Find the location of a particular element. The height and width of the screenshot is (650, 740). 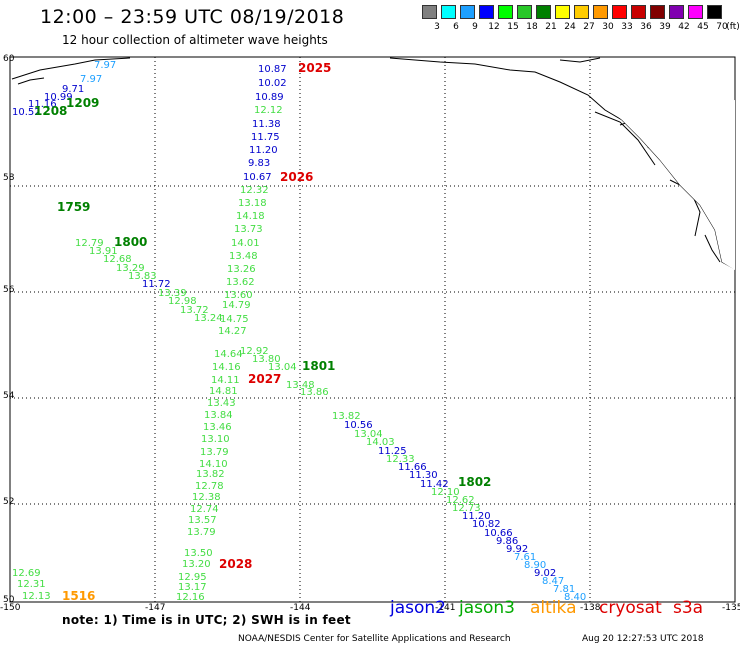

swh-value: 11.20 is located at coordinates (263, 150).